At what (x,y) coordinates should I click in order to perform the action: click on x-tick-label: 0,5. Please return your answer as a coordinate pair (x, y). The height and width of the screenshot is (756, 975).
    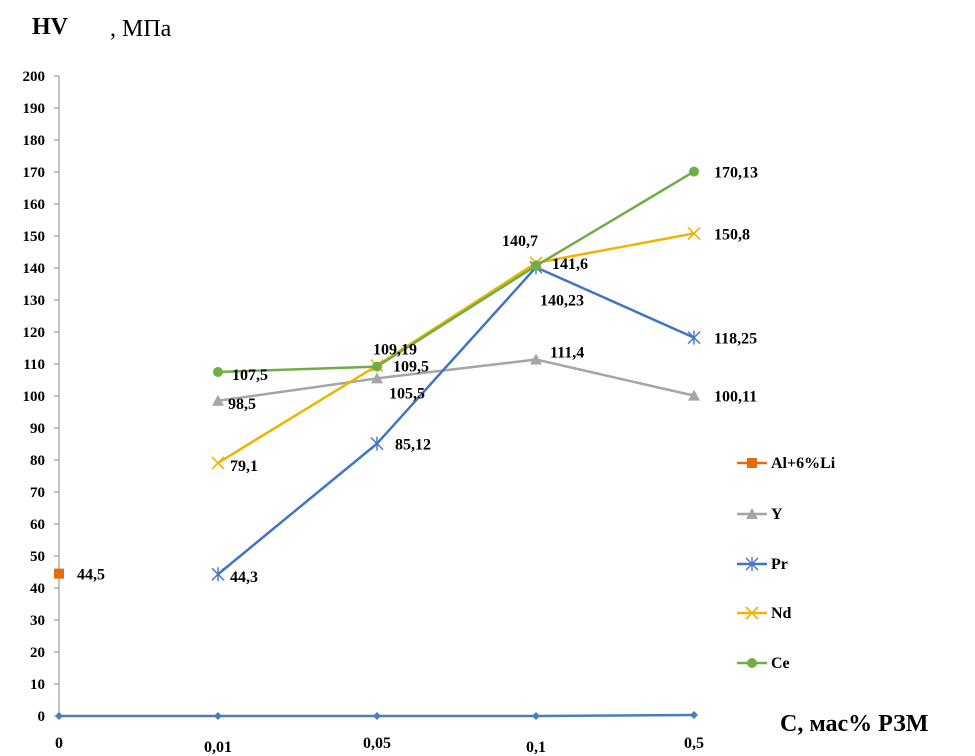
    Looking at the image, I should click on (694, 743).